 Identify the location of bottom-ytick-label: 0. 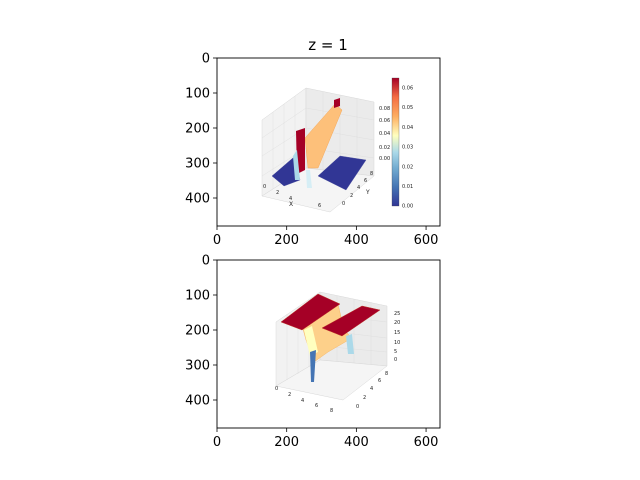
(206, 261).